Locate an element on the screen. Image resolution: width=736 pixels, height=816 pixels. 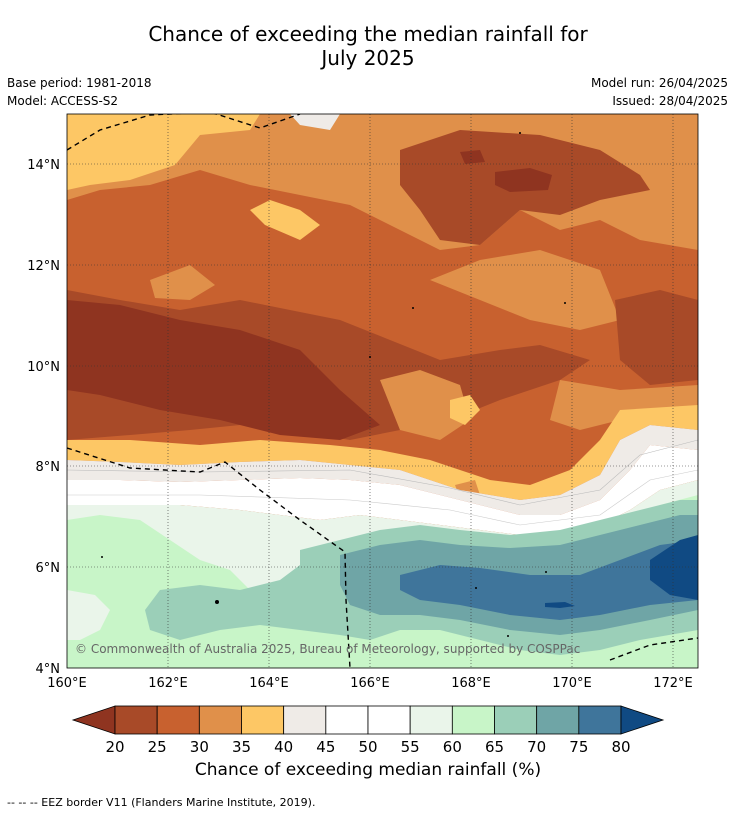
lon-tick: 168°E is located at coordinates (471, 683).